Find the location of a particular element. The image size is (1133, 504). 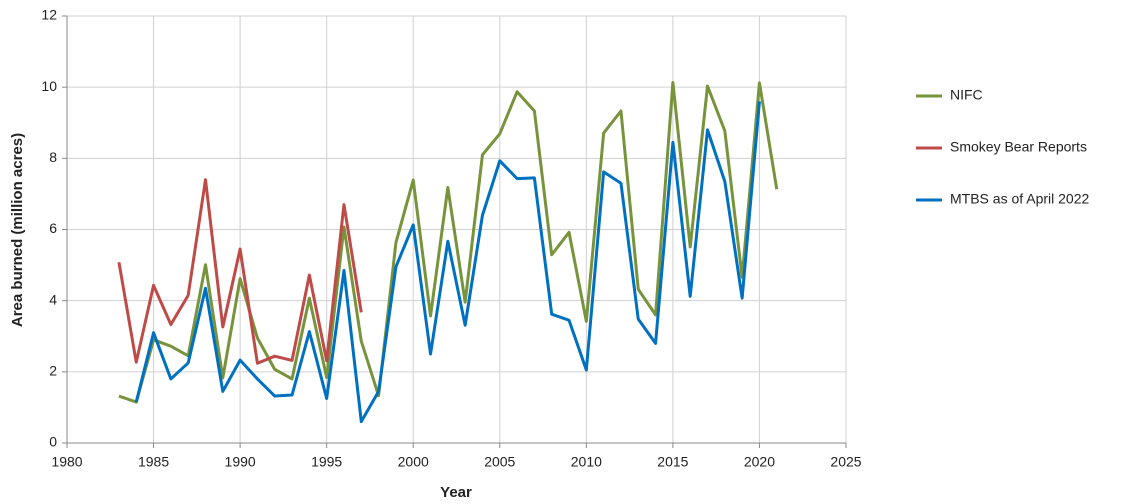

series-line is located at coordinates (240, 271).